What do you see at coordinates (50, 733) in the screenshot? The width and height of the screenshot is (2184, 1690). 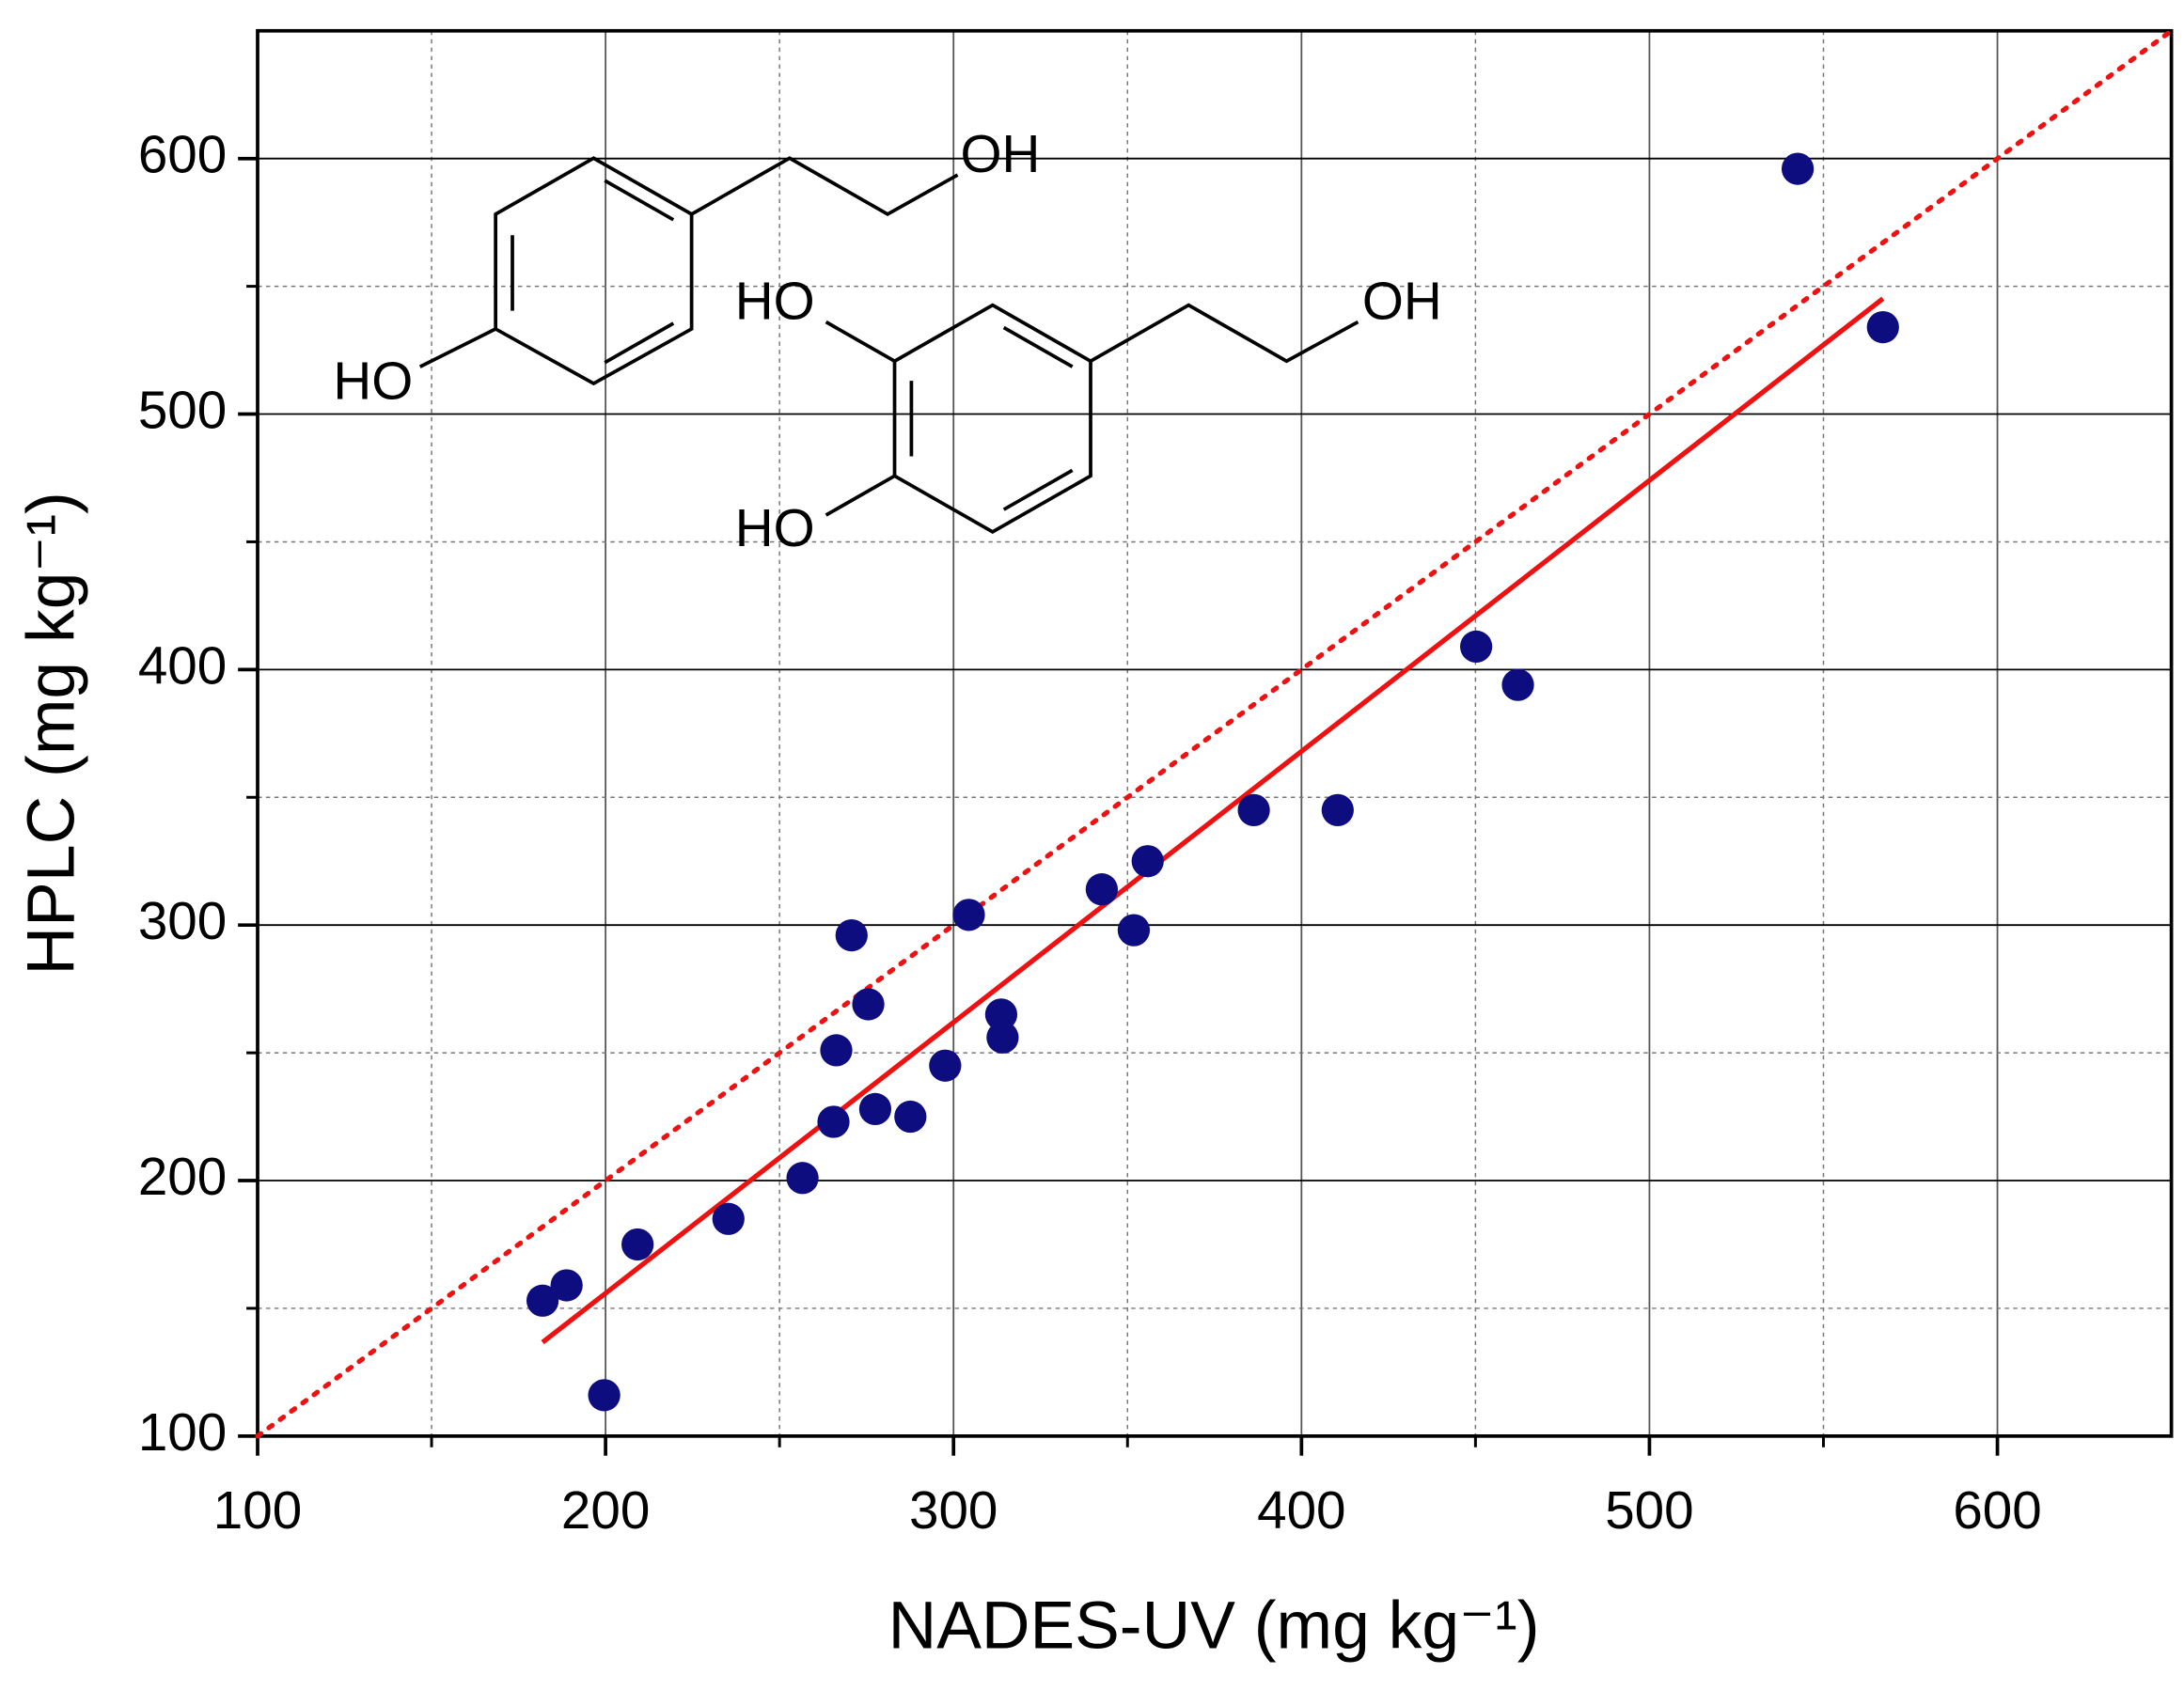 I see `y-axis-title: HPLC (mg kg⁻¹)` at bounding box center [50, 733].